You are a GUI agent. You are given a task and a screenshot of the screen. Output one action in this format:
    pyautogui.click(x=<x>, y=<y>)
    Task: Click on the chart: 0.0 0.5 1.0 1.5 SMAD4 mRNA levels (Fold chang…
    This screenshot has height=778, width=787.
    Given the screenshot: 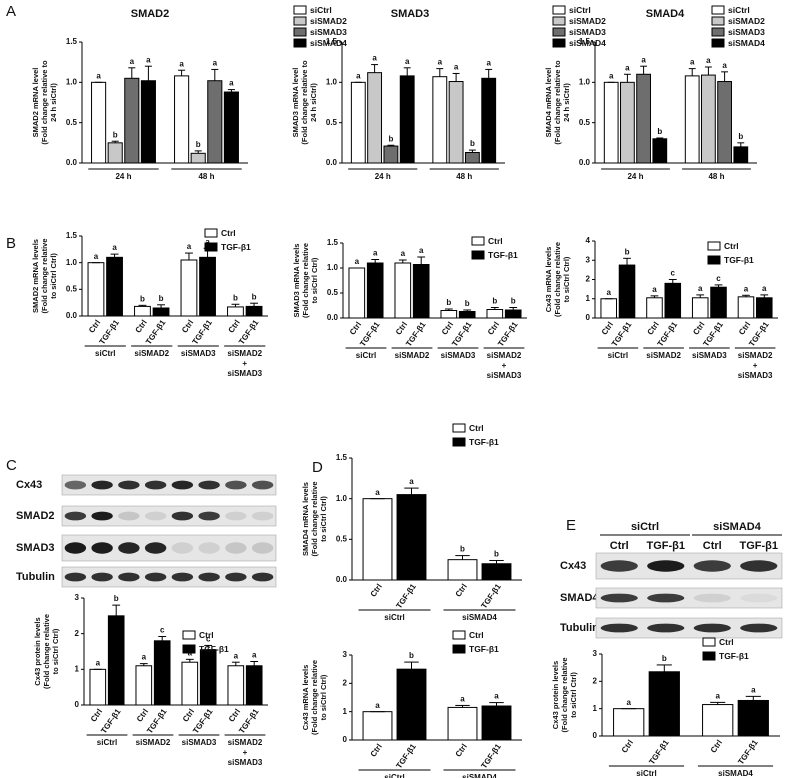 What is the action you would take?
    pyautogui.click(x=411, y=522)
    